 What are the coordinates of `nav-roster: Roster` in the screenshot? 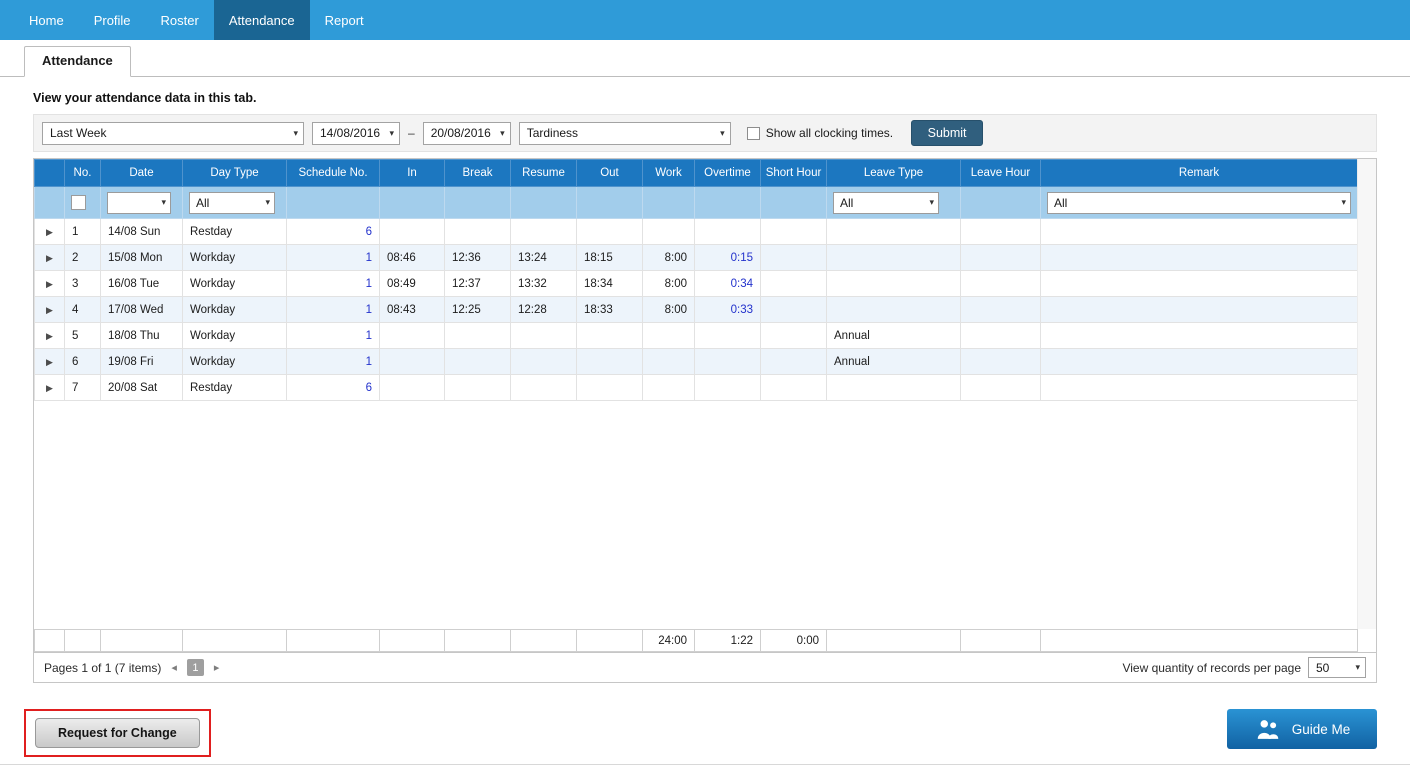 It's located at (179, 20).